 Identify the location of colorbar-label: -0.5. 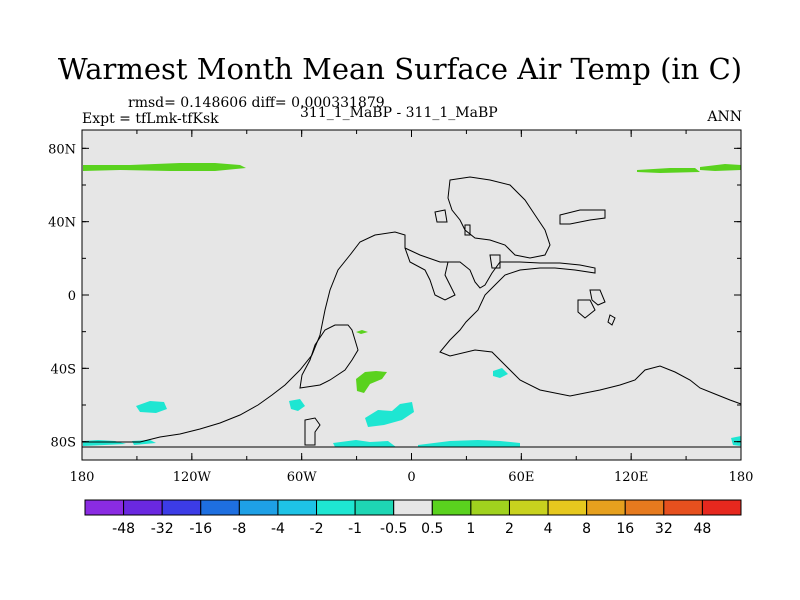
(393, 529).